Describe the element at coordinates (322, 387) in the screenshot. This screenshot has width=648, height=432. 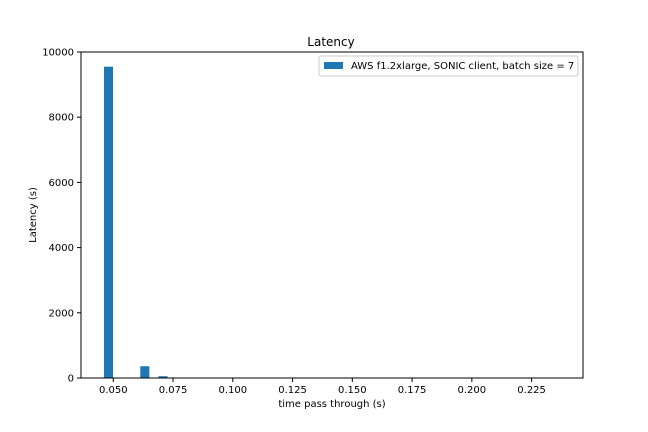
I see `x-axis: 0.050 0.075 0.100 0.125 0.150 0.175 0.200 0.225` at that location.